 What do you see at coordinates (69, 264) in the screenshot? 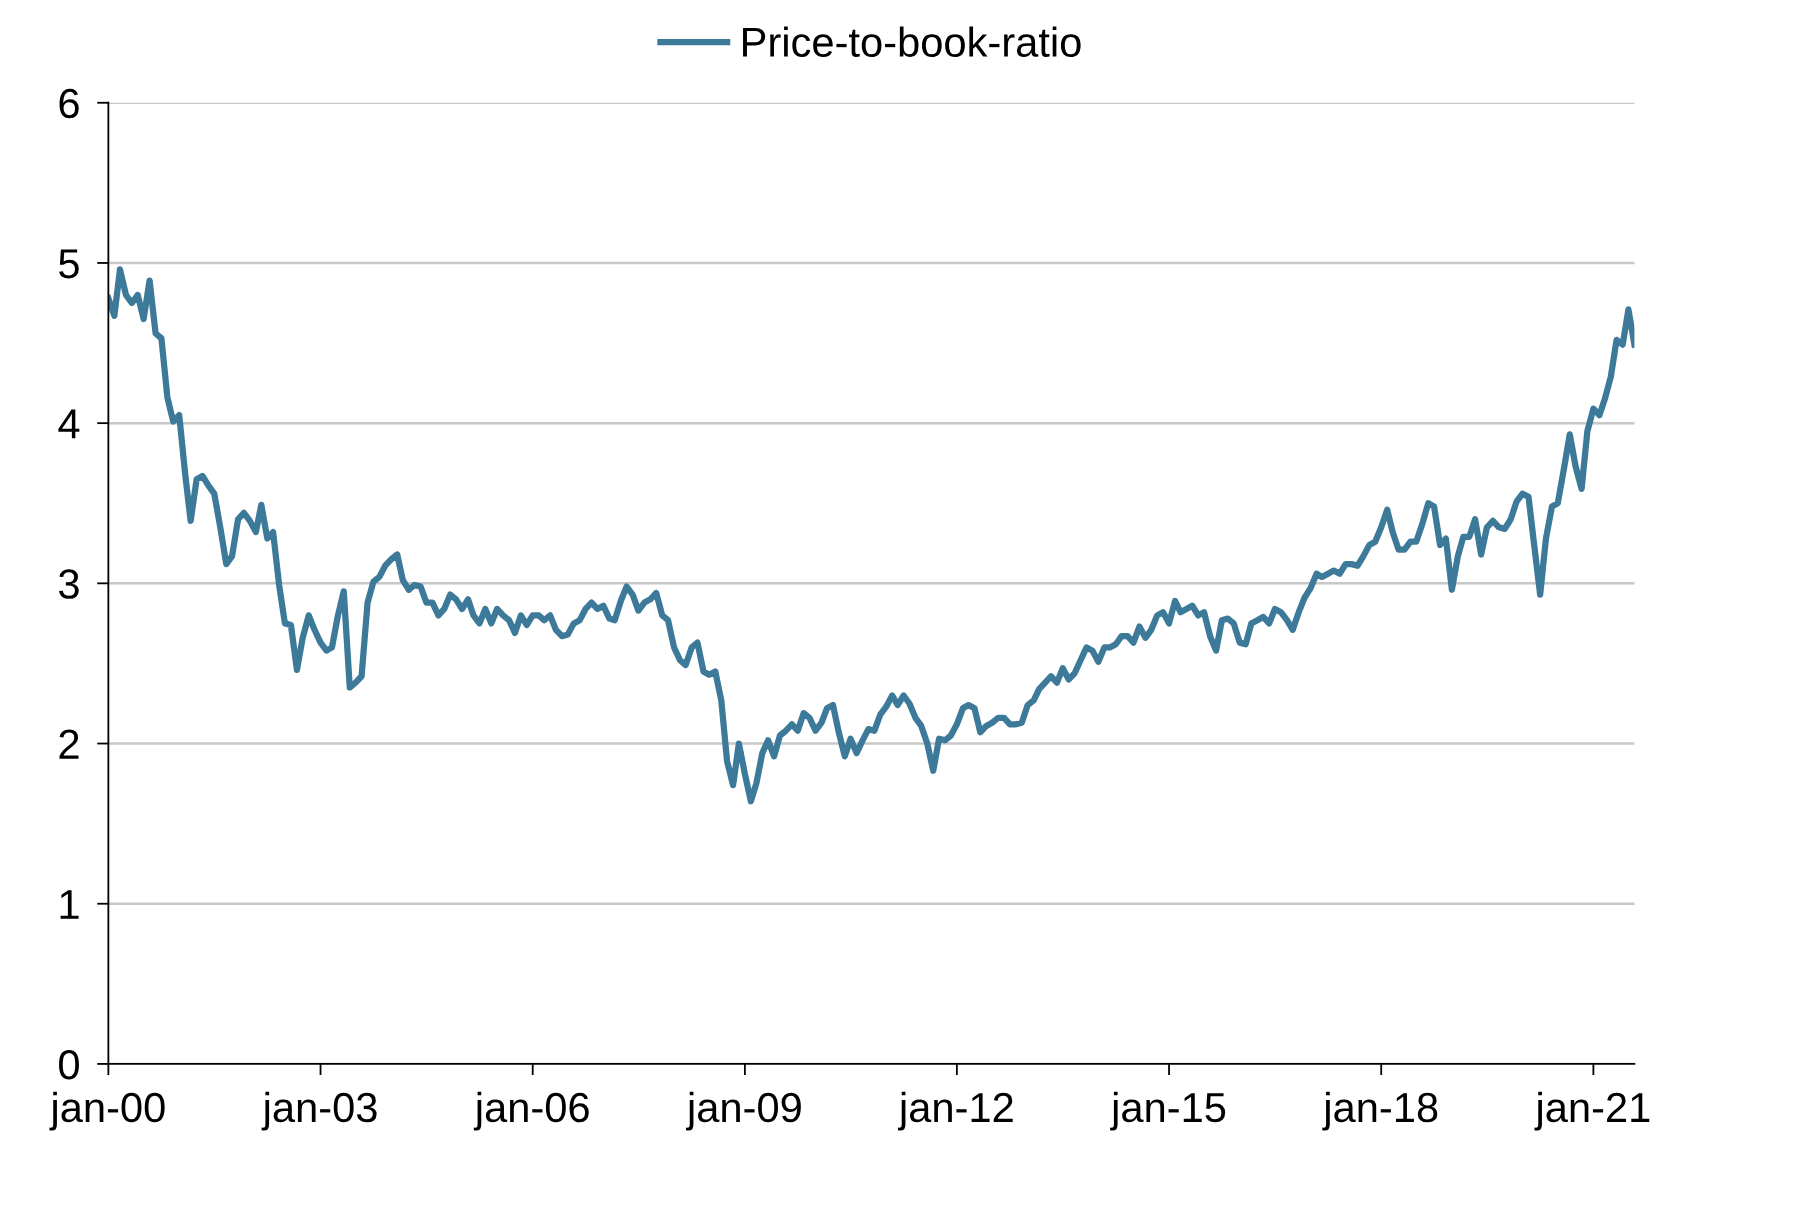
I see `y-tick-label: 5` at bounding box center [69, 264].